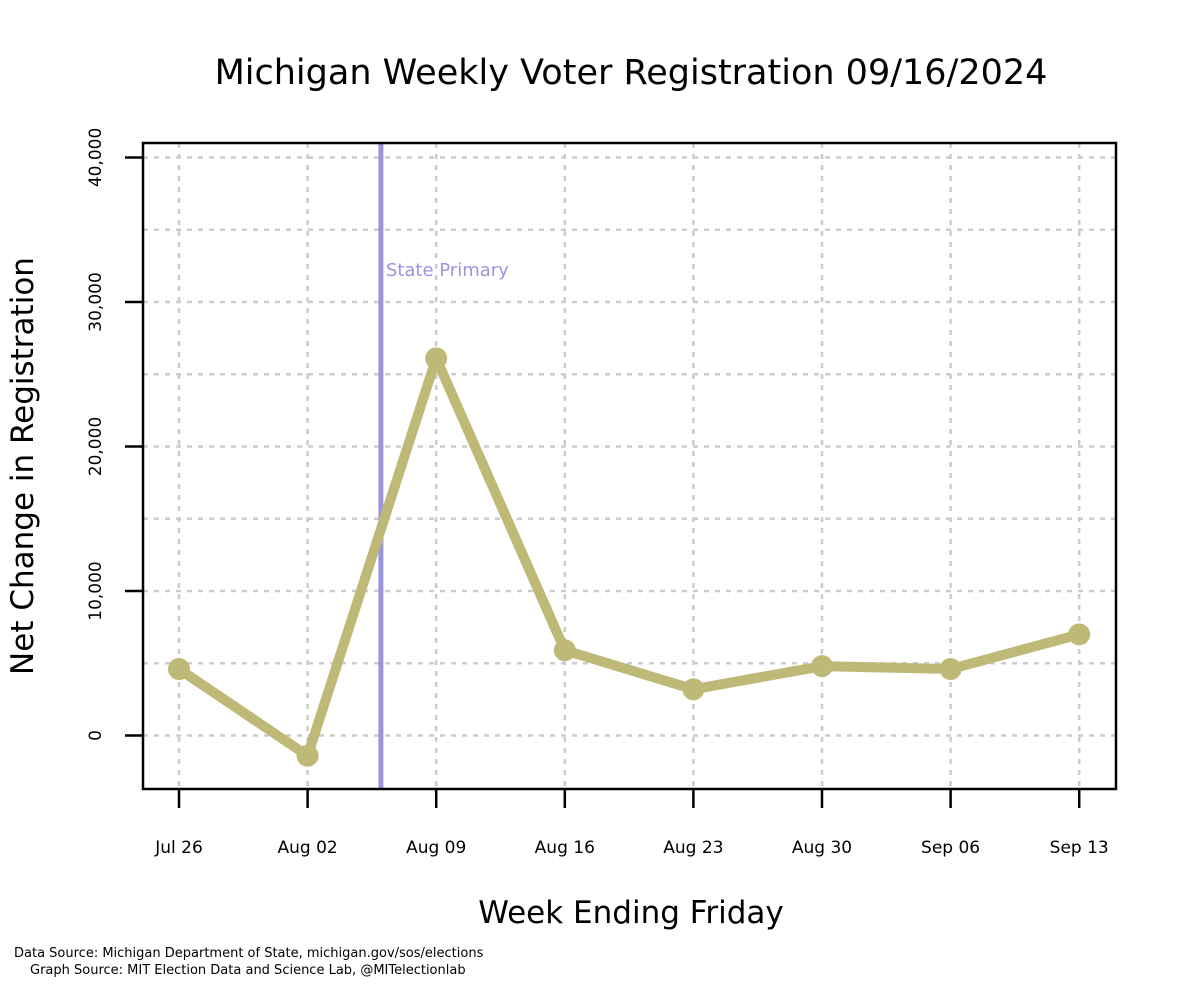 This screenshot has width=1190, height=1000. I want to click on y-tick-label: 30,000, so click(96, 301).